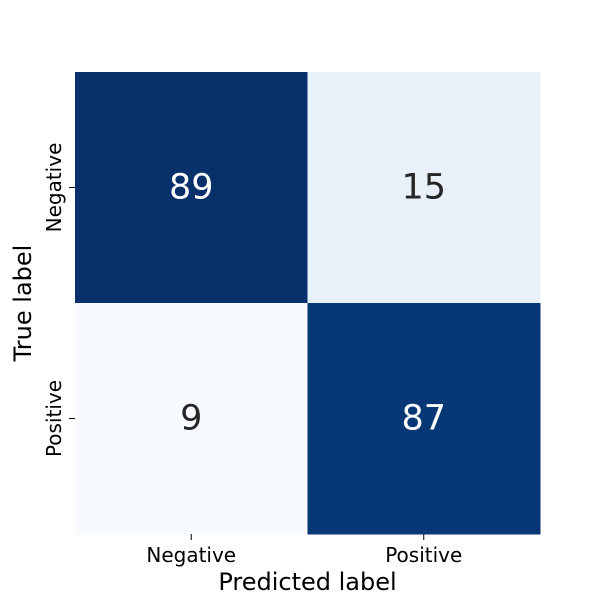 This screenshot has height=604, width=600. I want to click on x-axis: Negative Positive, so click(304, 550).